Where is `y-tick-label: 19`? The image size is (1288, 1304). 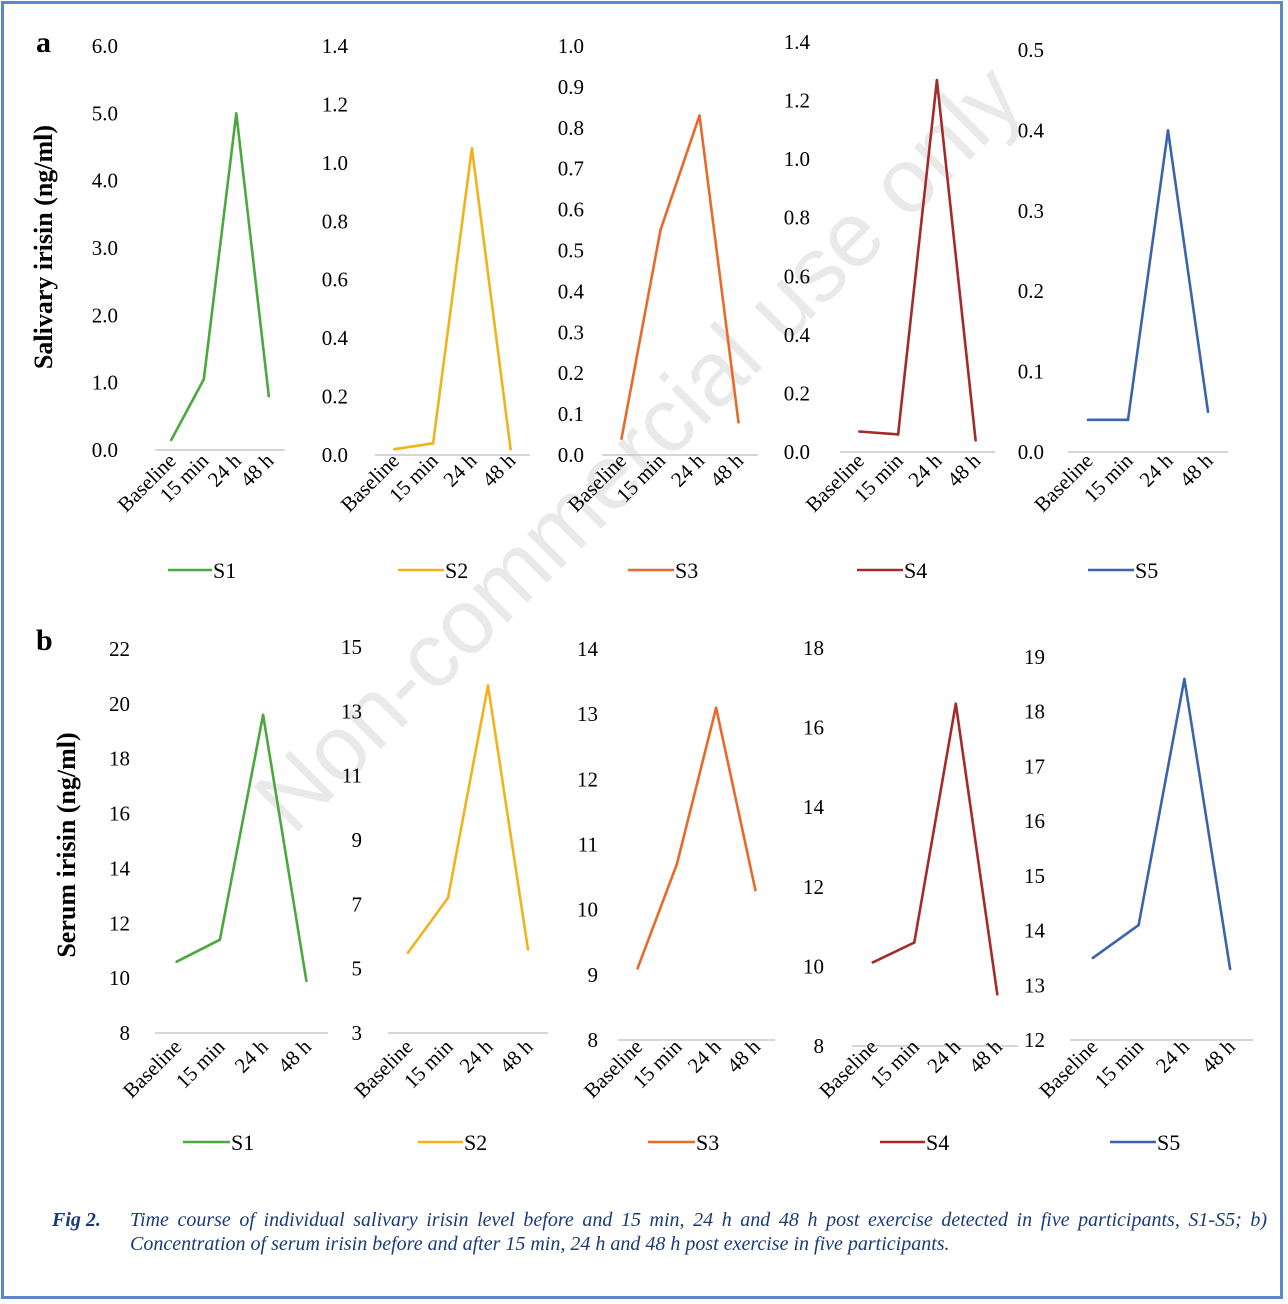
y-tick-label: 19 is located at coordinates (1034, 657).